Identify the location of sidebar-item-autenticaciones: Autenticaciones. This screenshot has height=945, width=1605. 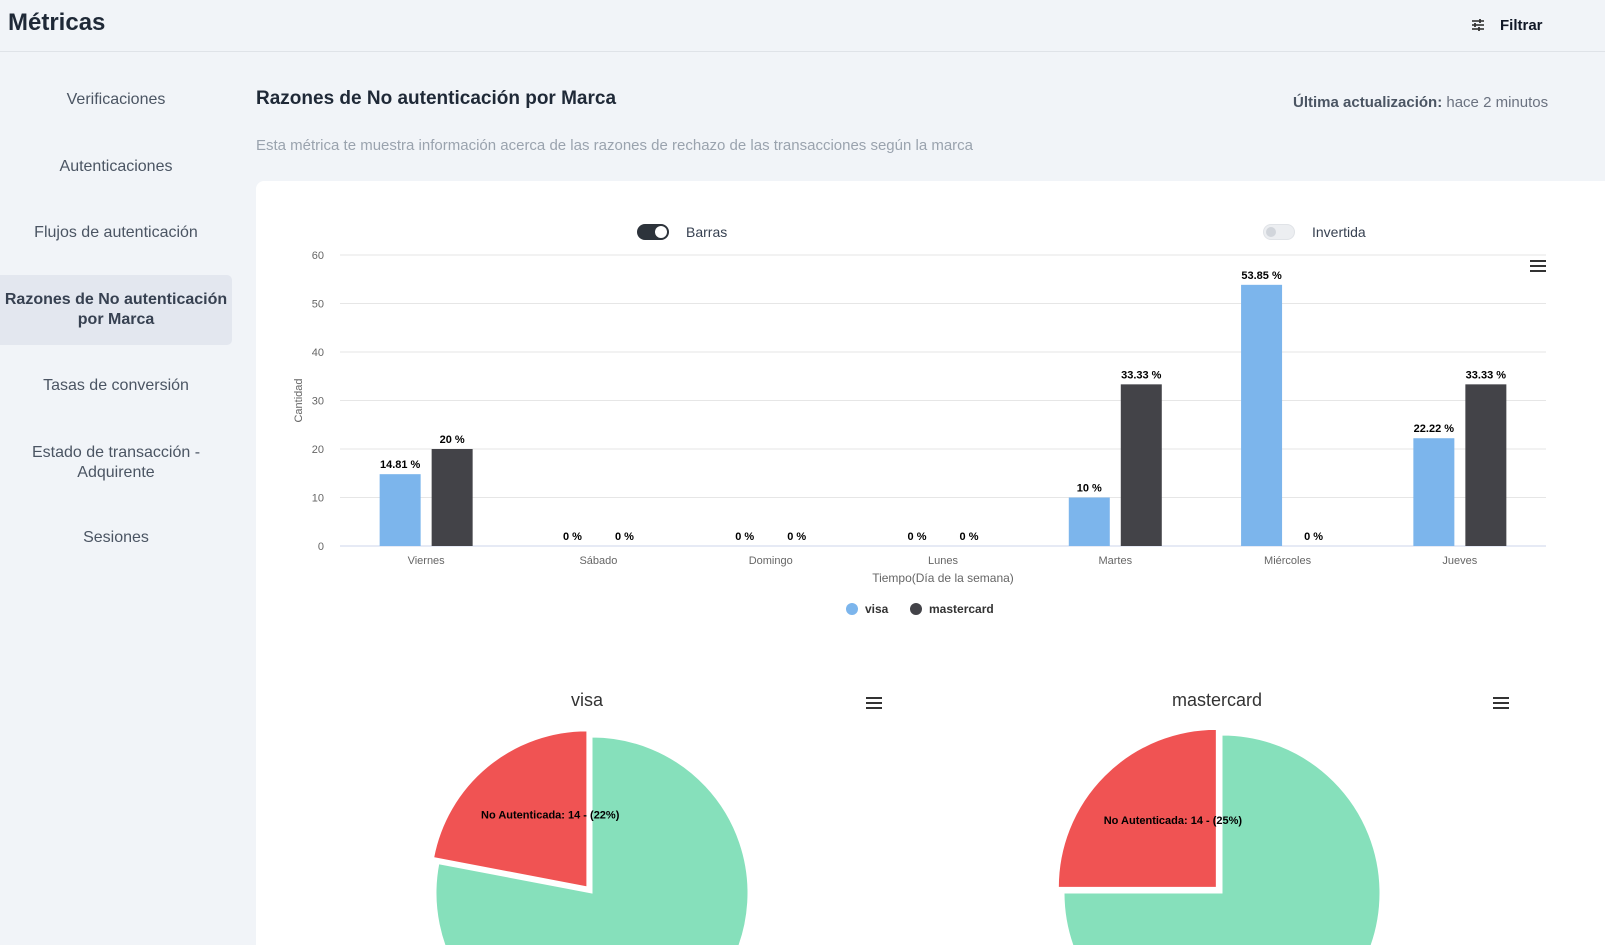
(116, 167).